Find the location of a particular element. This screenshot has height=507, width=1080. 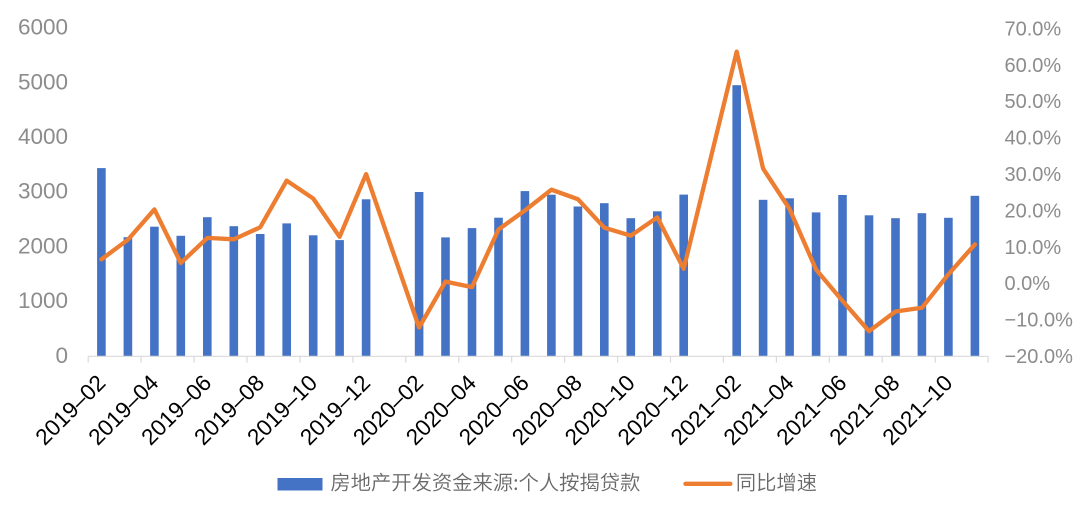

svg-text: 30.0% is located at coordinates (1033, 175).